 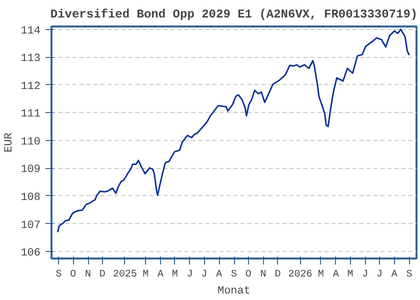 What do you see at coordinates (30, 59) in the screenshot?
I see `y-tick-label: 113` at bounding box center [30, 59].